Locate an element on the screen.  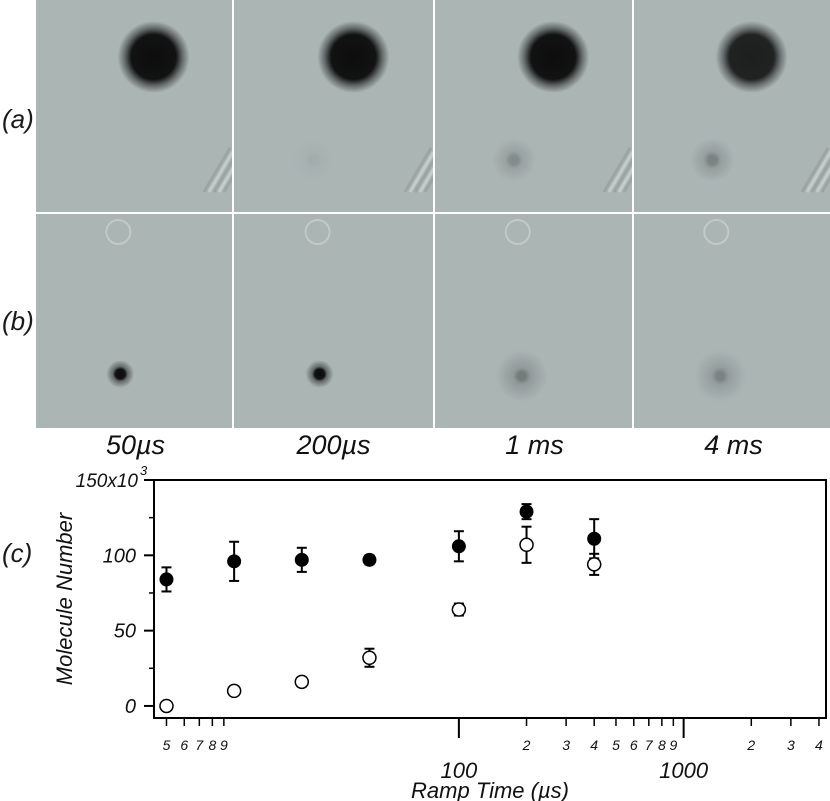
panel-label-a: (a) is located at coordinates (18, 119).